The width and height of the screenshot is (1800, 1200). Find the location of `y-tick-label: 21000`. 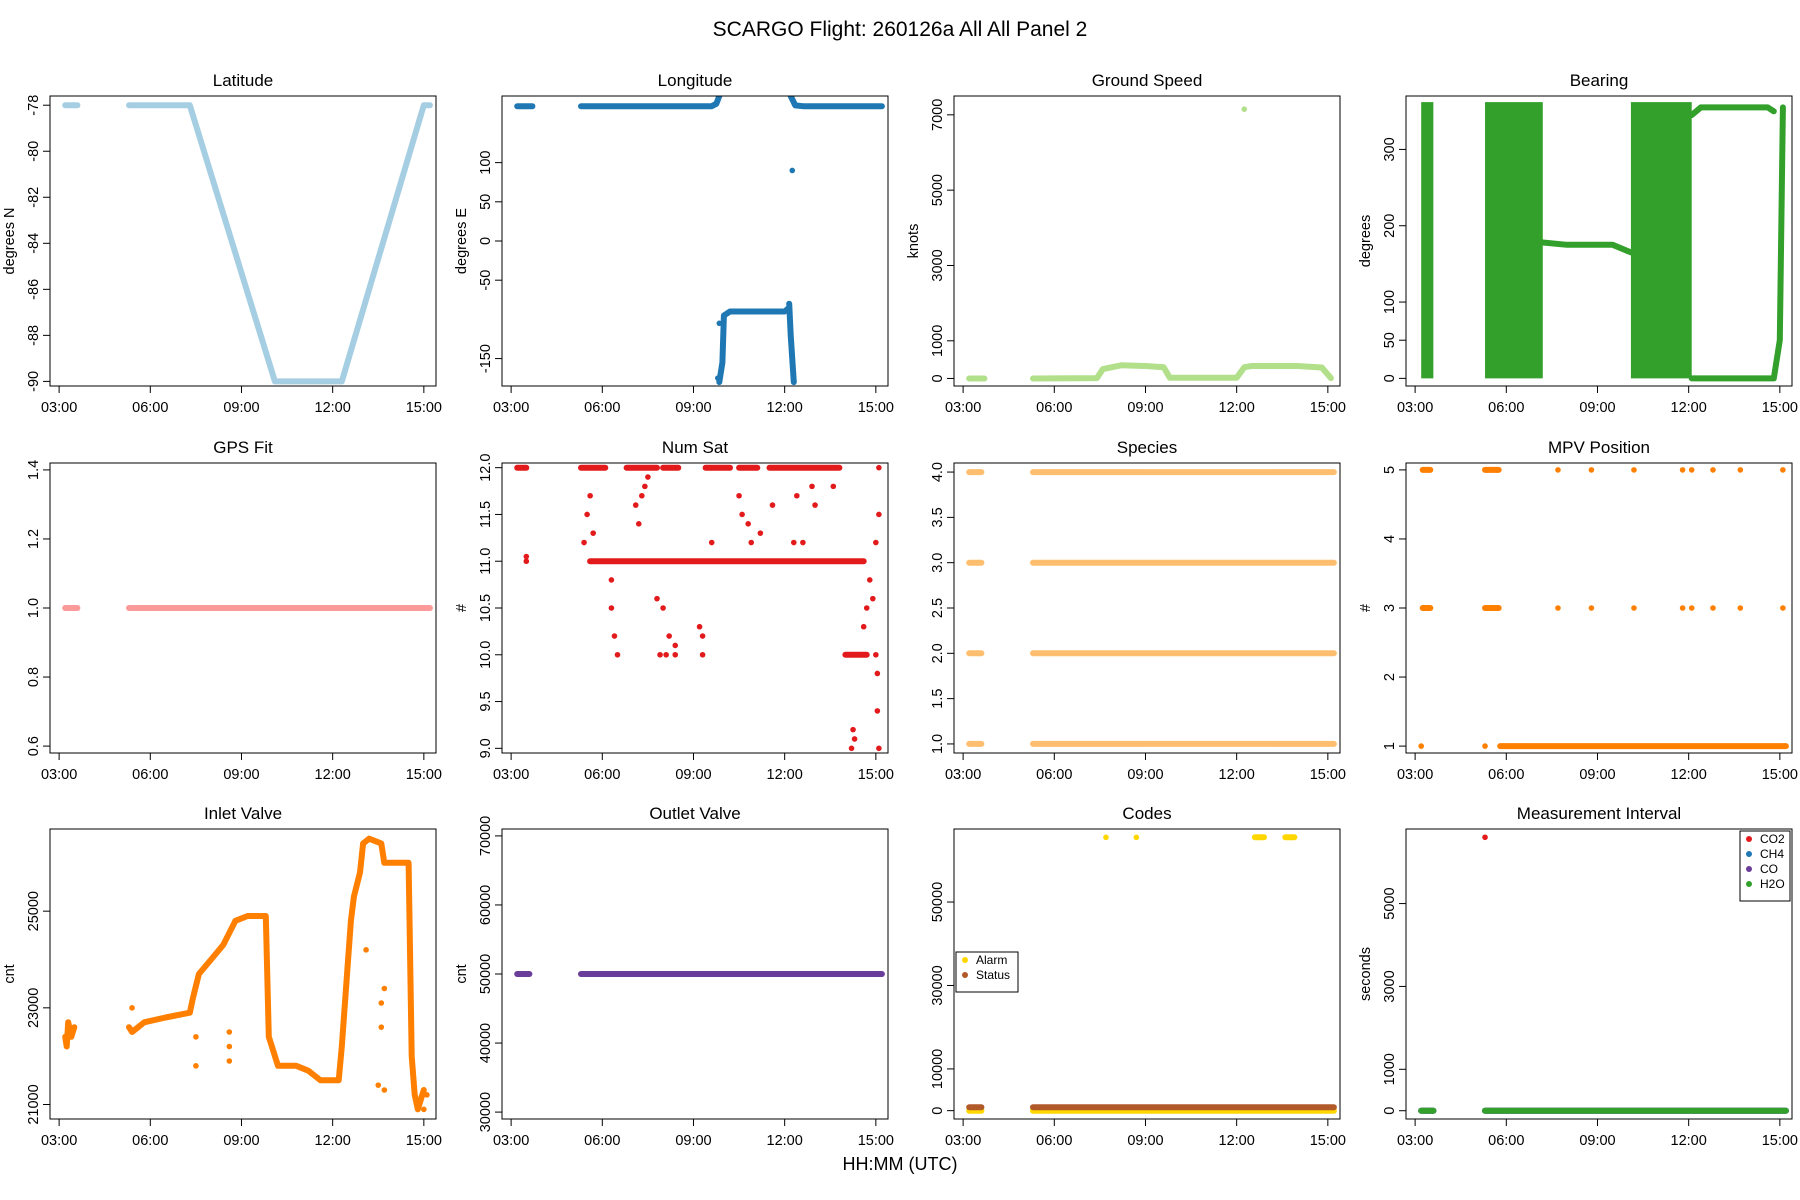

y-tick-label: 21000 is located at coordinates (34, 1104).